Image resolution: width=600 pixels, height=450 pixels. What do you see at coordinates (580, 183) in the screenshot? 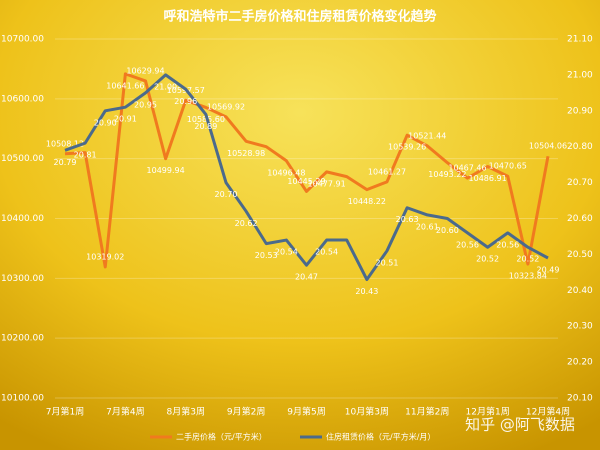
I see `y2-tick-label: 20.70` at bounding box center [580, 183].